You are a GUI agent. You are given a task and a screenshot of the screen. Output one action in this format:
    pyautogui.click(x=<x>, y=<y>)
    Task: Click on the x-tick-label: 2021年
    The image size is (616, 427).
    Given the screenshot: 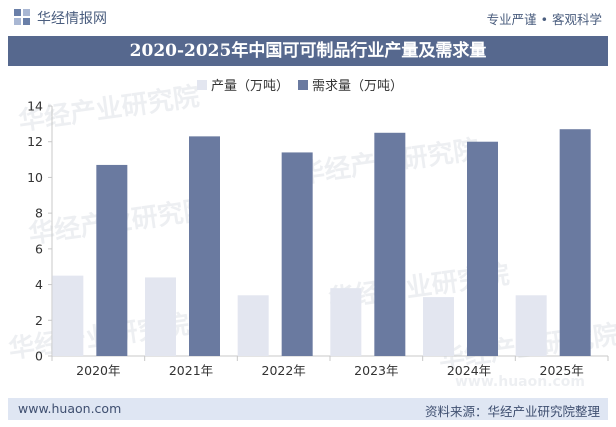 What is the action you would take?
    pyautogui.click(x=191, y=370)
    